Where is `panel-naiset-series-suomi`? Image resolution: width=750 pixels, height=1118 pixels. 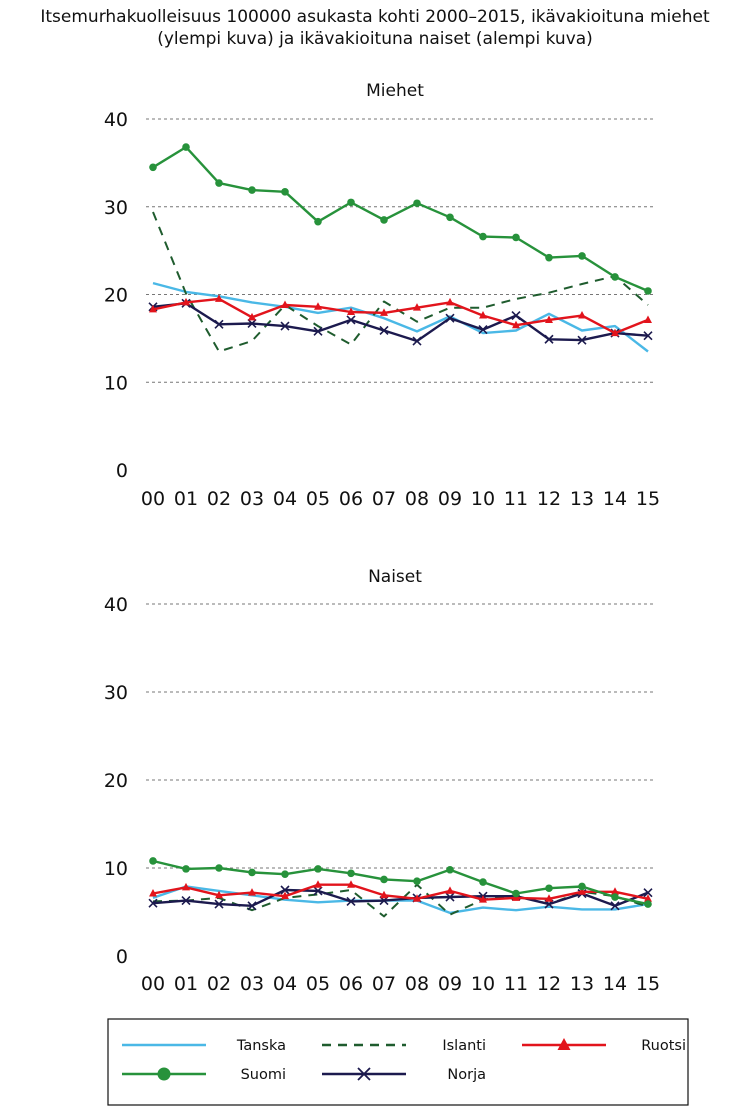 panel-naiset-series-suomi is located at coordinates (400, 882).